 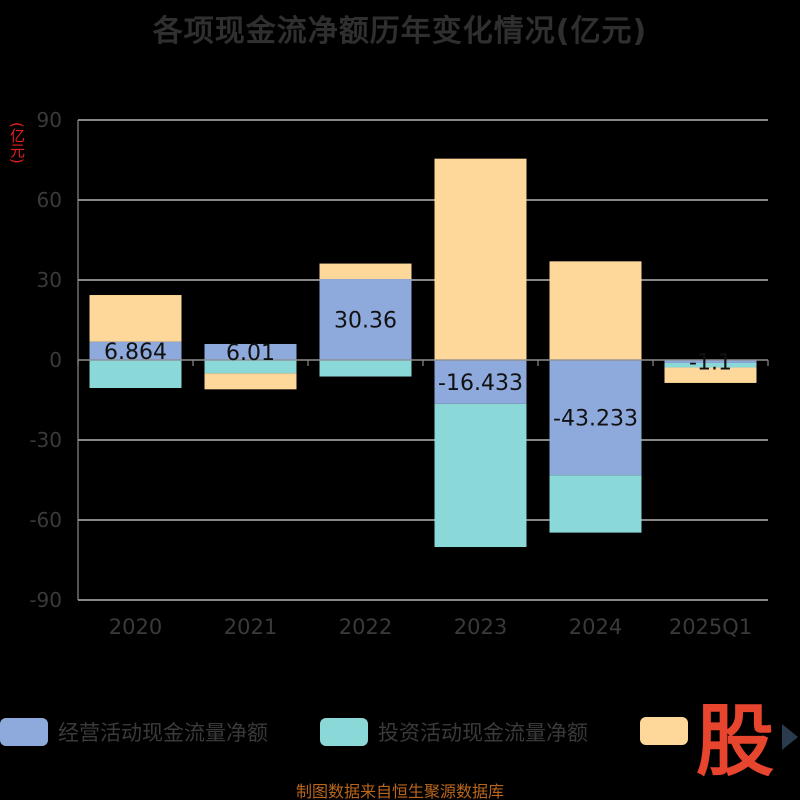 I want to click on y-tick-label: 30, so click(x=49, y=280).